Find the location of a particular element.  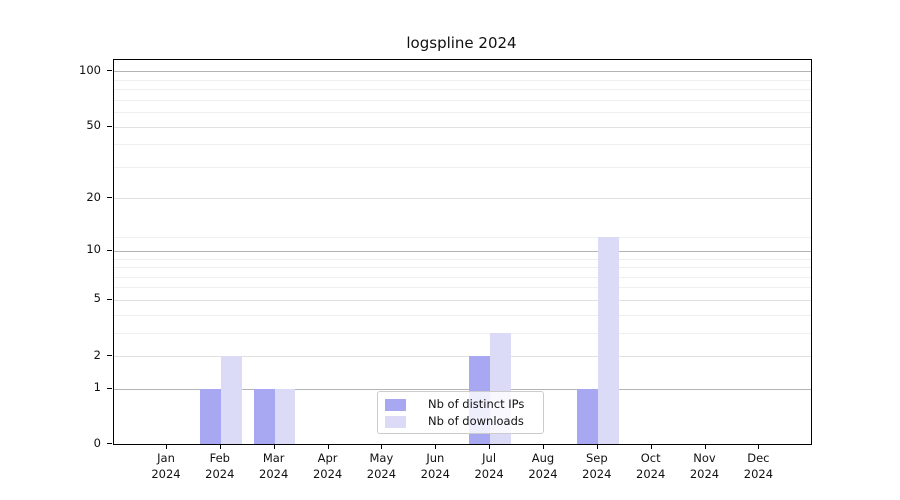

x-tick-label-jan: Jan 2024 is located at coordinates (166, 466).